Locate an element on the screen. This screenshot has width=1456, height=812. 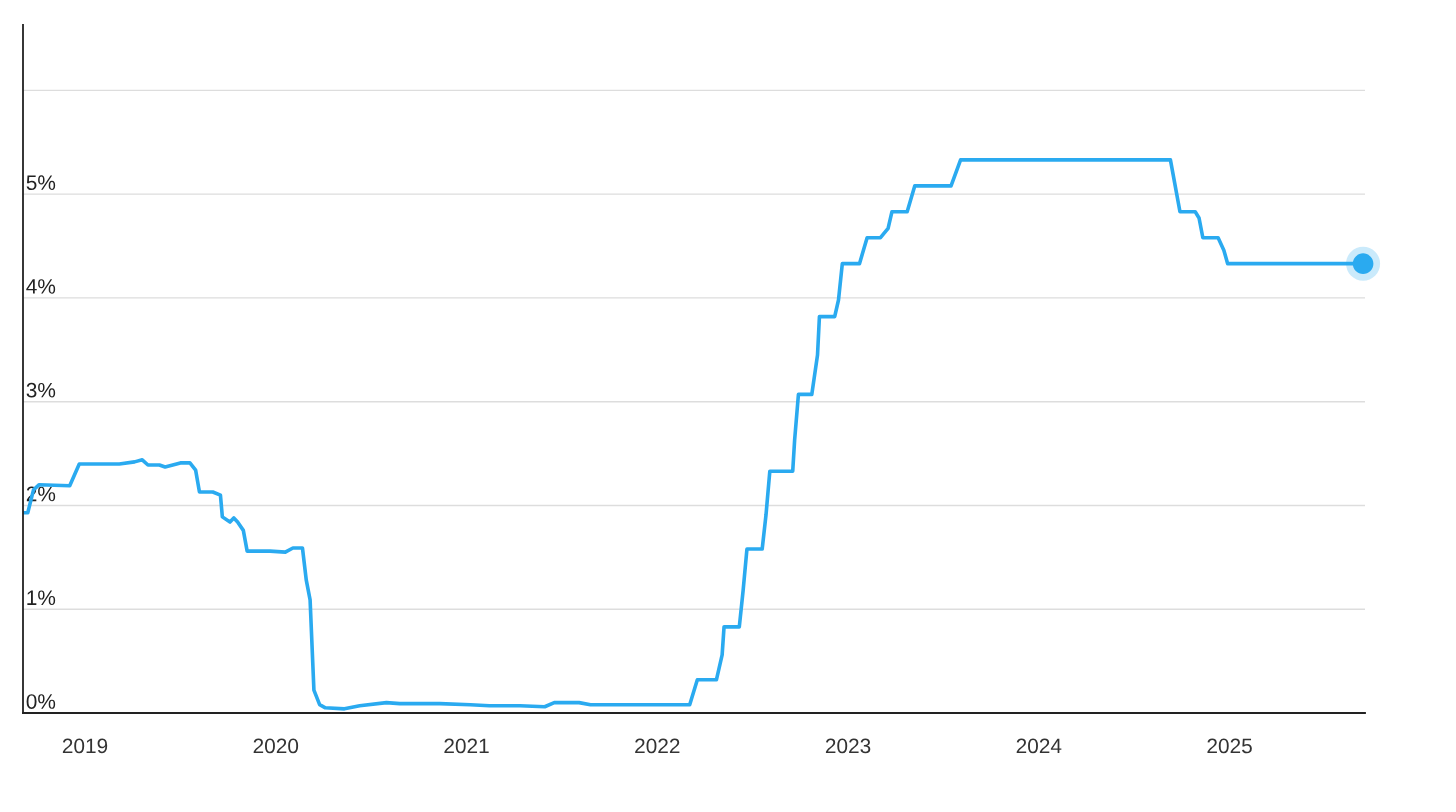
x-tick-label: 2022 is located at coordinates (657, 746).